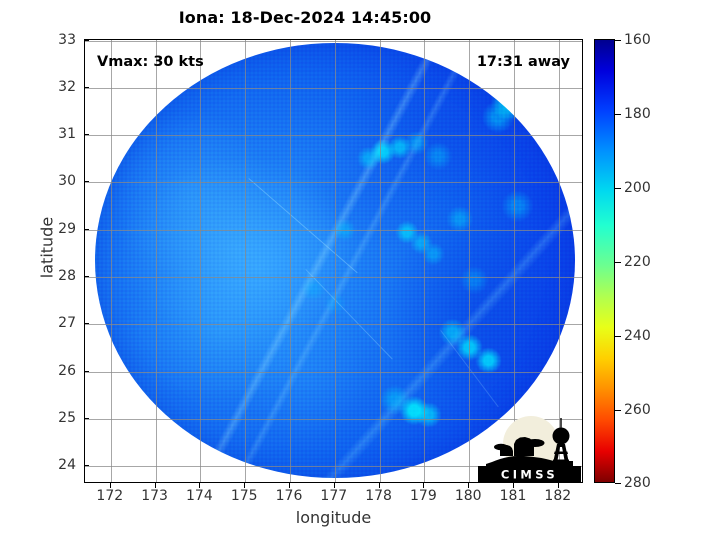 The width and height of the screenshot is (720, 540). What do you see at coordinates (513, 496) in the screenshot?
I see `xtick-label: 181` at bounding box center [513, 496].